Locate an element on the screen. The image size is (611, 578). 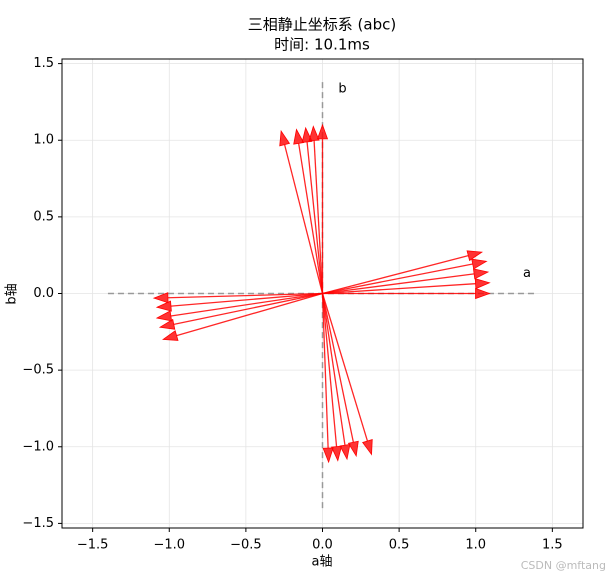
x-tick-label: 1.5 is located at coordinates (552, 545).